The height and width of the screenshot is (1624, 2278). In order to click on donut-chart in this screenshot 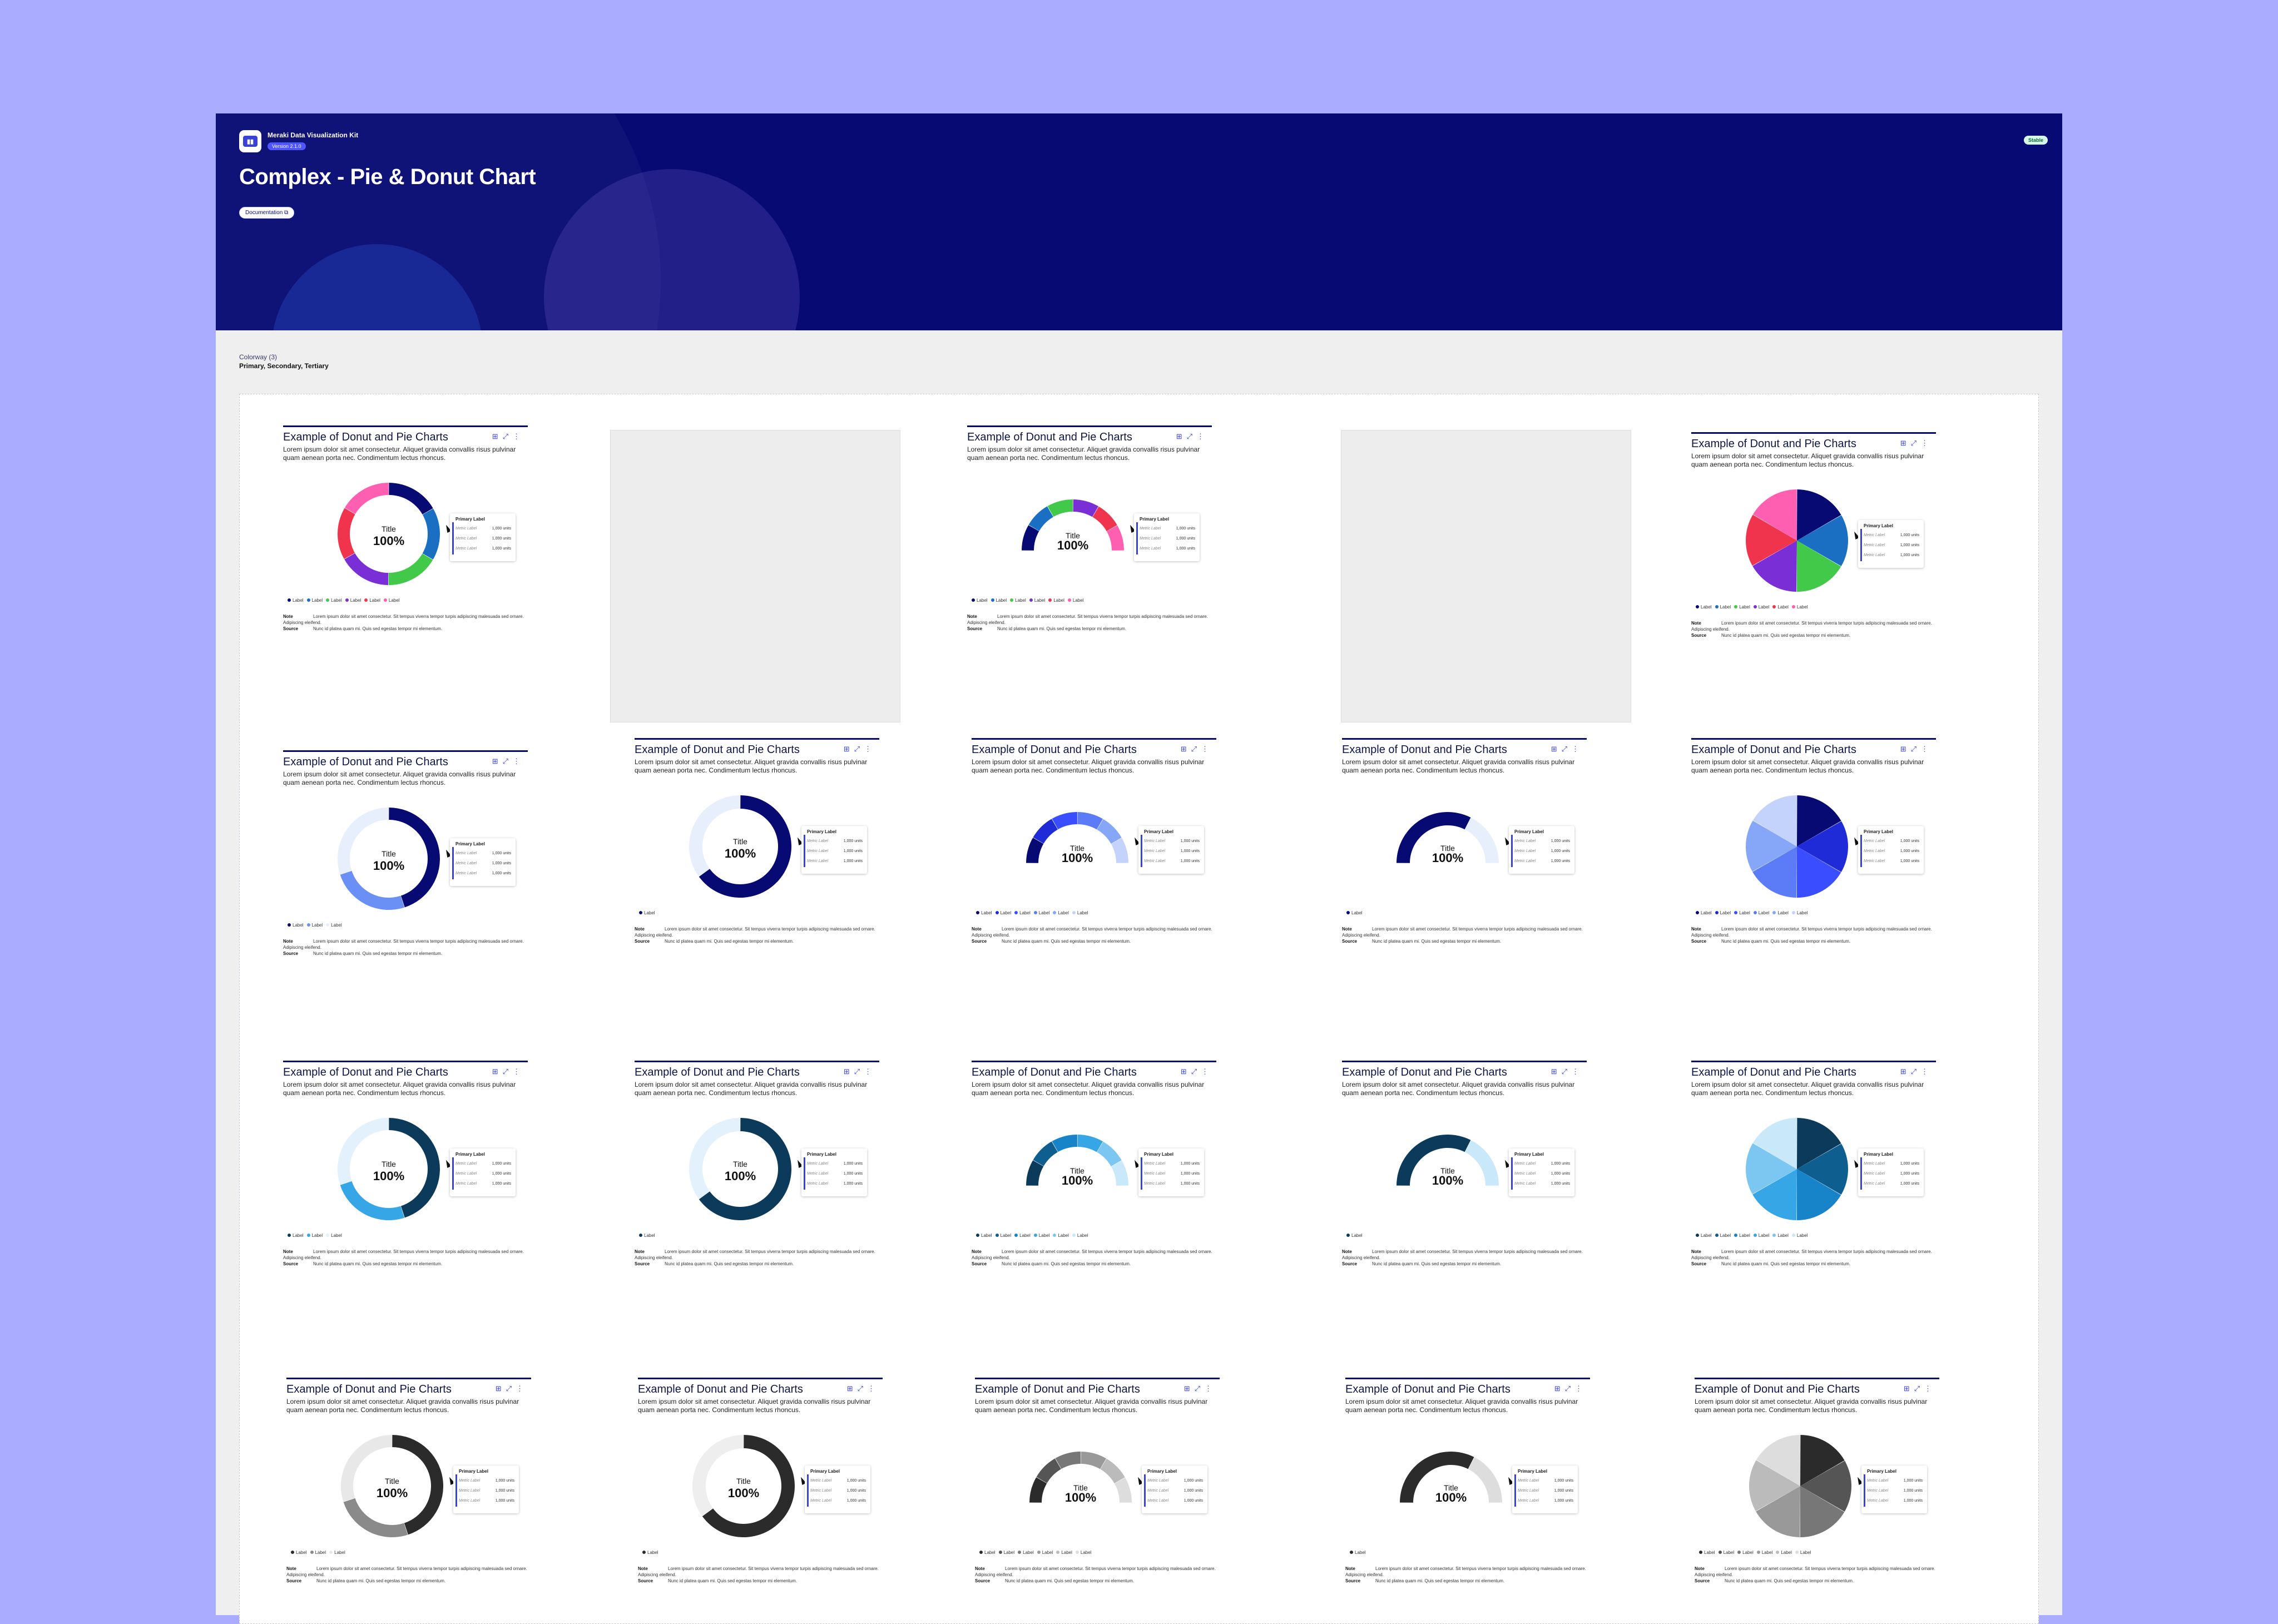, I will do `click(1797, 846)`.